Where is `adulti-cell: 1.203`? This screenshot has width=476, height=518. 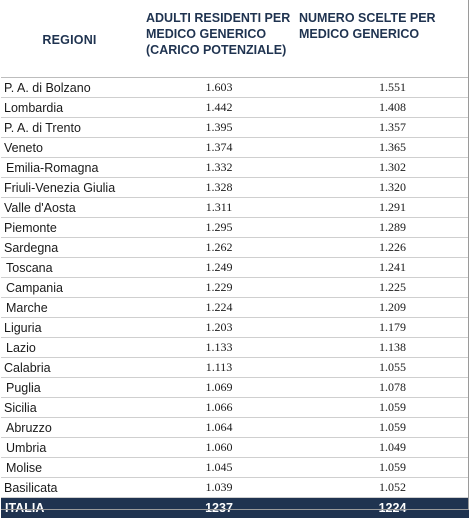
adulti-cell: 1.203 is located at coordinates (215, 328).